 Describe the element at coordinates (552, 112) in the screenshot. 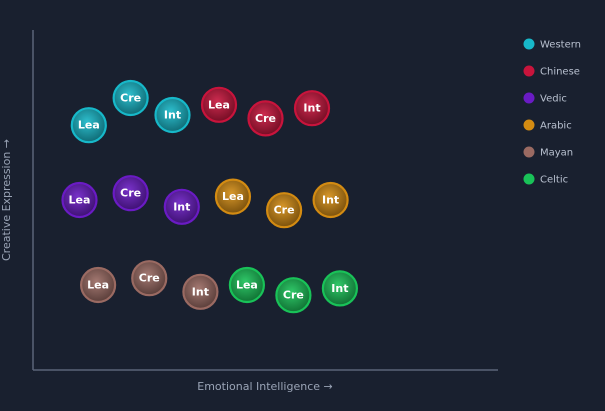

I see `legend: Western Chinese Vedic Arabic Mayan Celtic` at that location.